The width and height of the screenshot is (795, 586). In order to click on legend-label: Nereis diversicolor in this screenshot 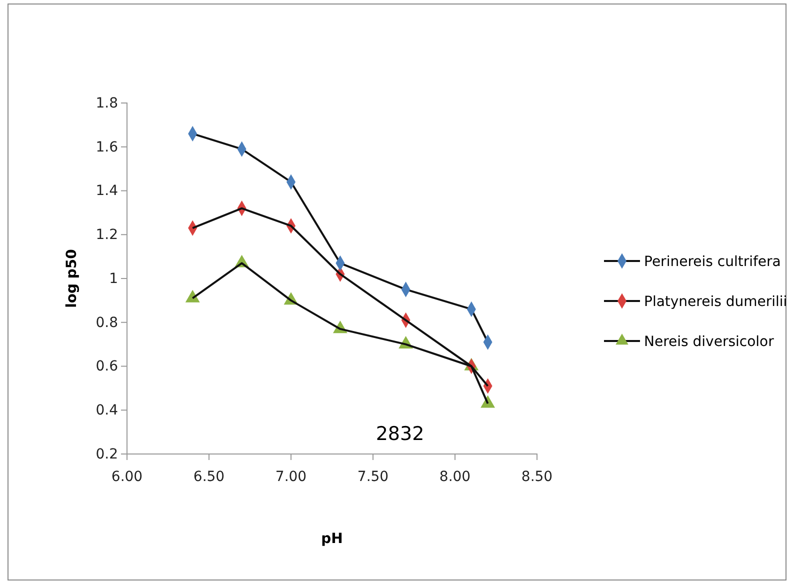, I will do `click(709, 342)`.